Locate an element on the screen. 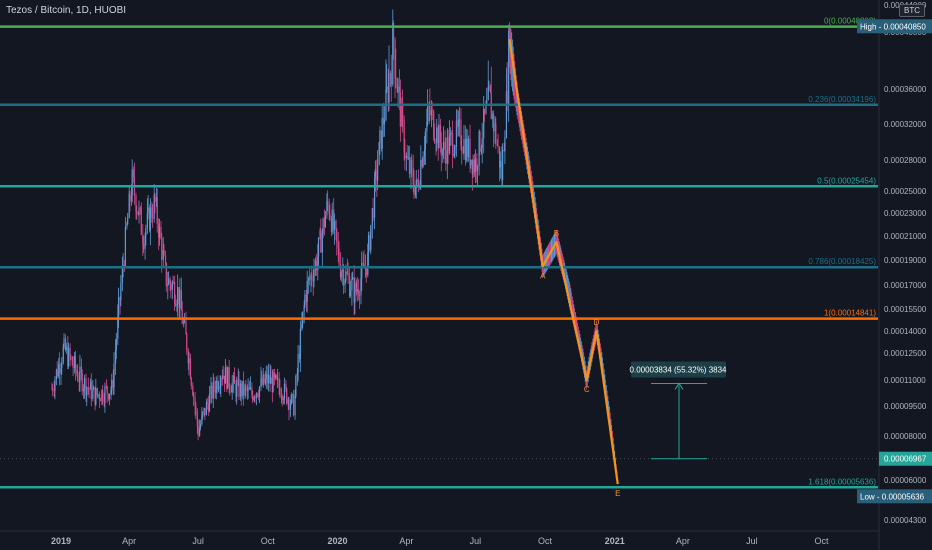 The width and height of the screenshot is (932, 550). x-tick-label: Jul is located at coordinates (476, 541).